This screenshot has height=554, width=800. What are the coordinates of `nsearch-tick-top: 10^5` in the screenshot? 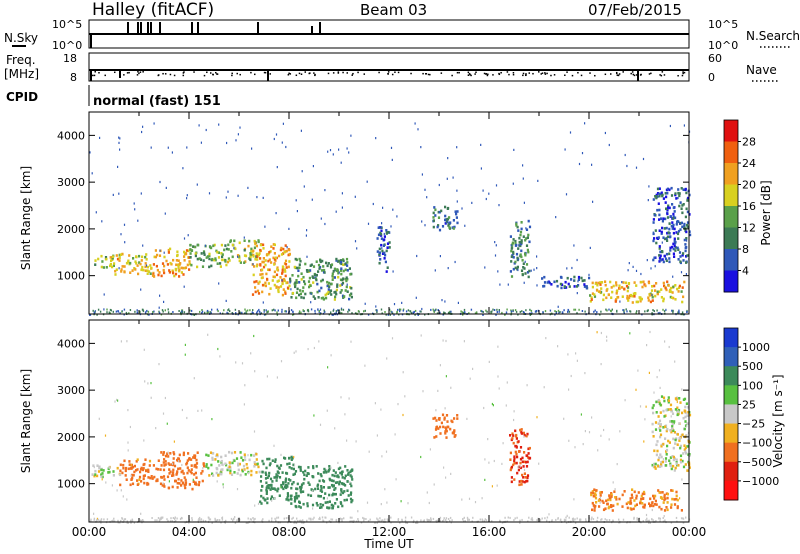 It's located at (723, 24).